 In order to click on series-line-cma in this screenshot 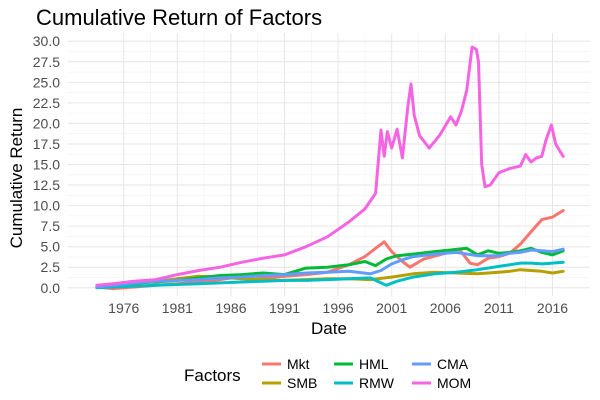, I will do `click(330, 268)`.